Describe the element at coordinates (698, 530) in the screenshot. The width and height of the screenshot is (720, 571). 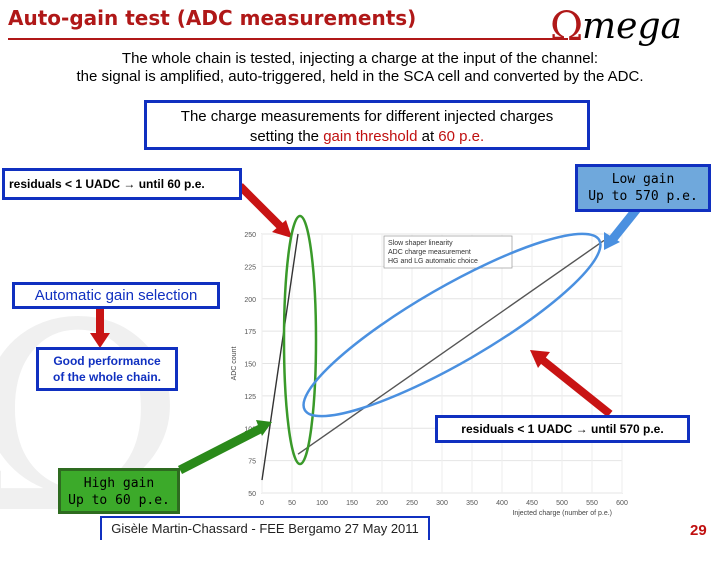
I see `page-number: 29` at that location.